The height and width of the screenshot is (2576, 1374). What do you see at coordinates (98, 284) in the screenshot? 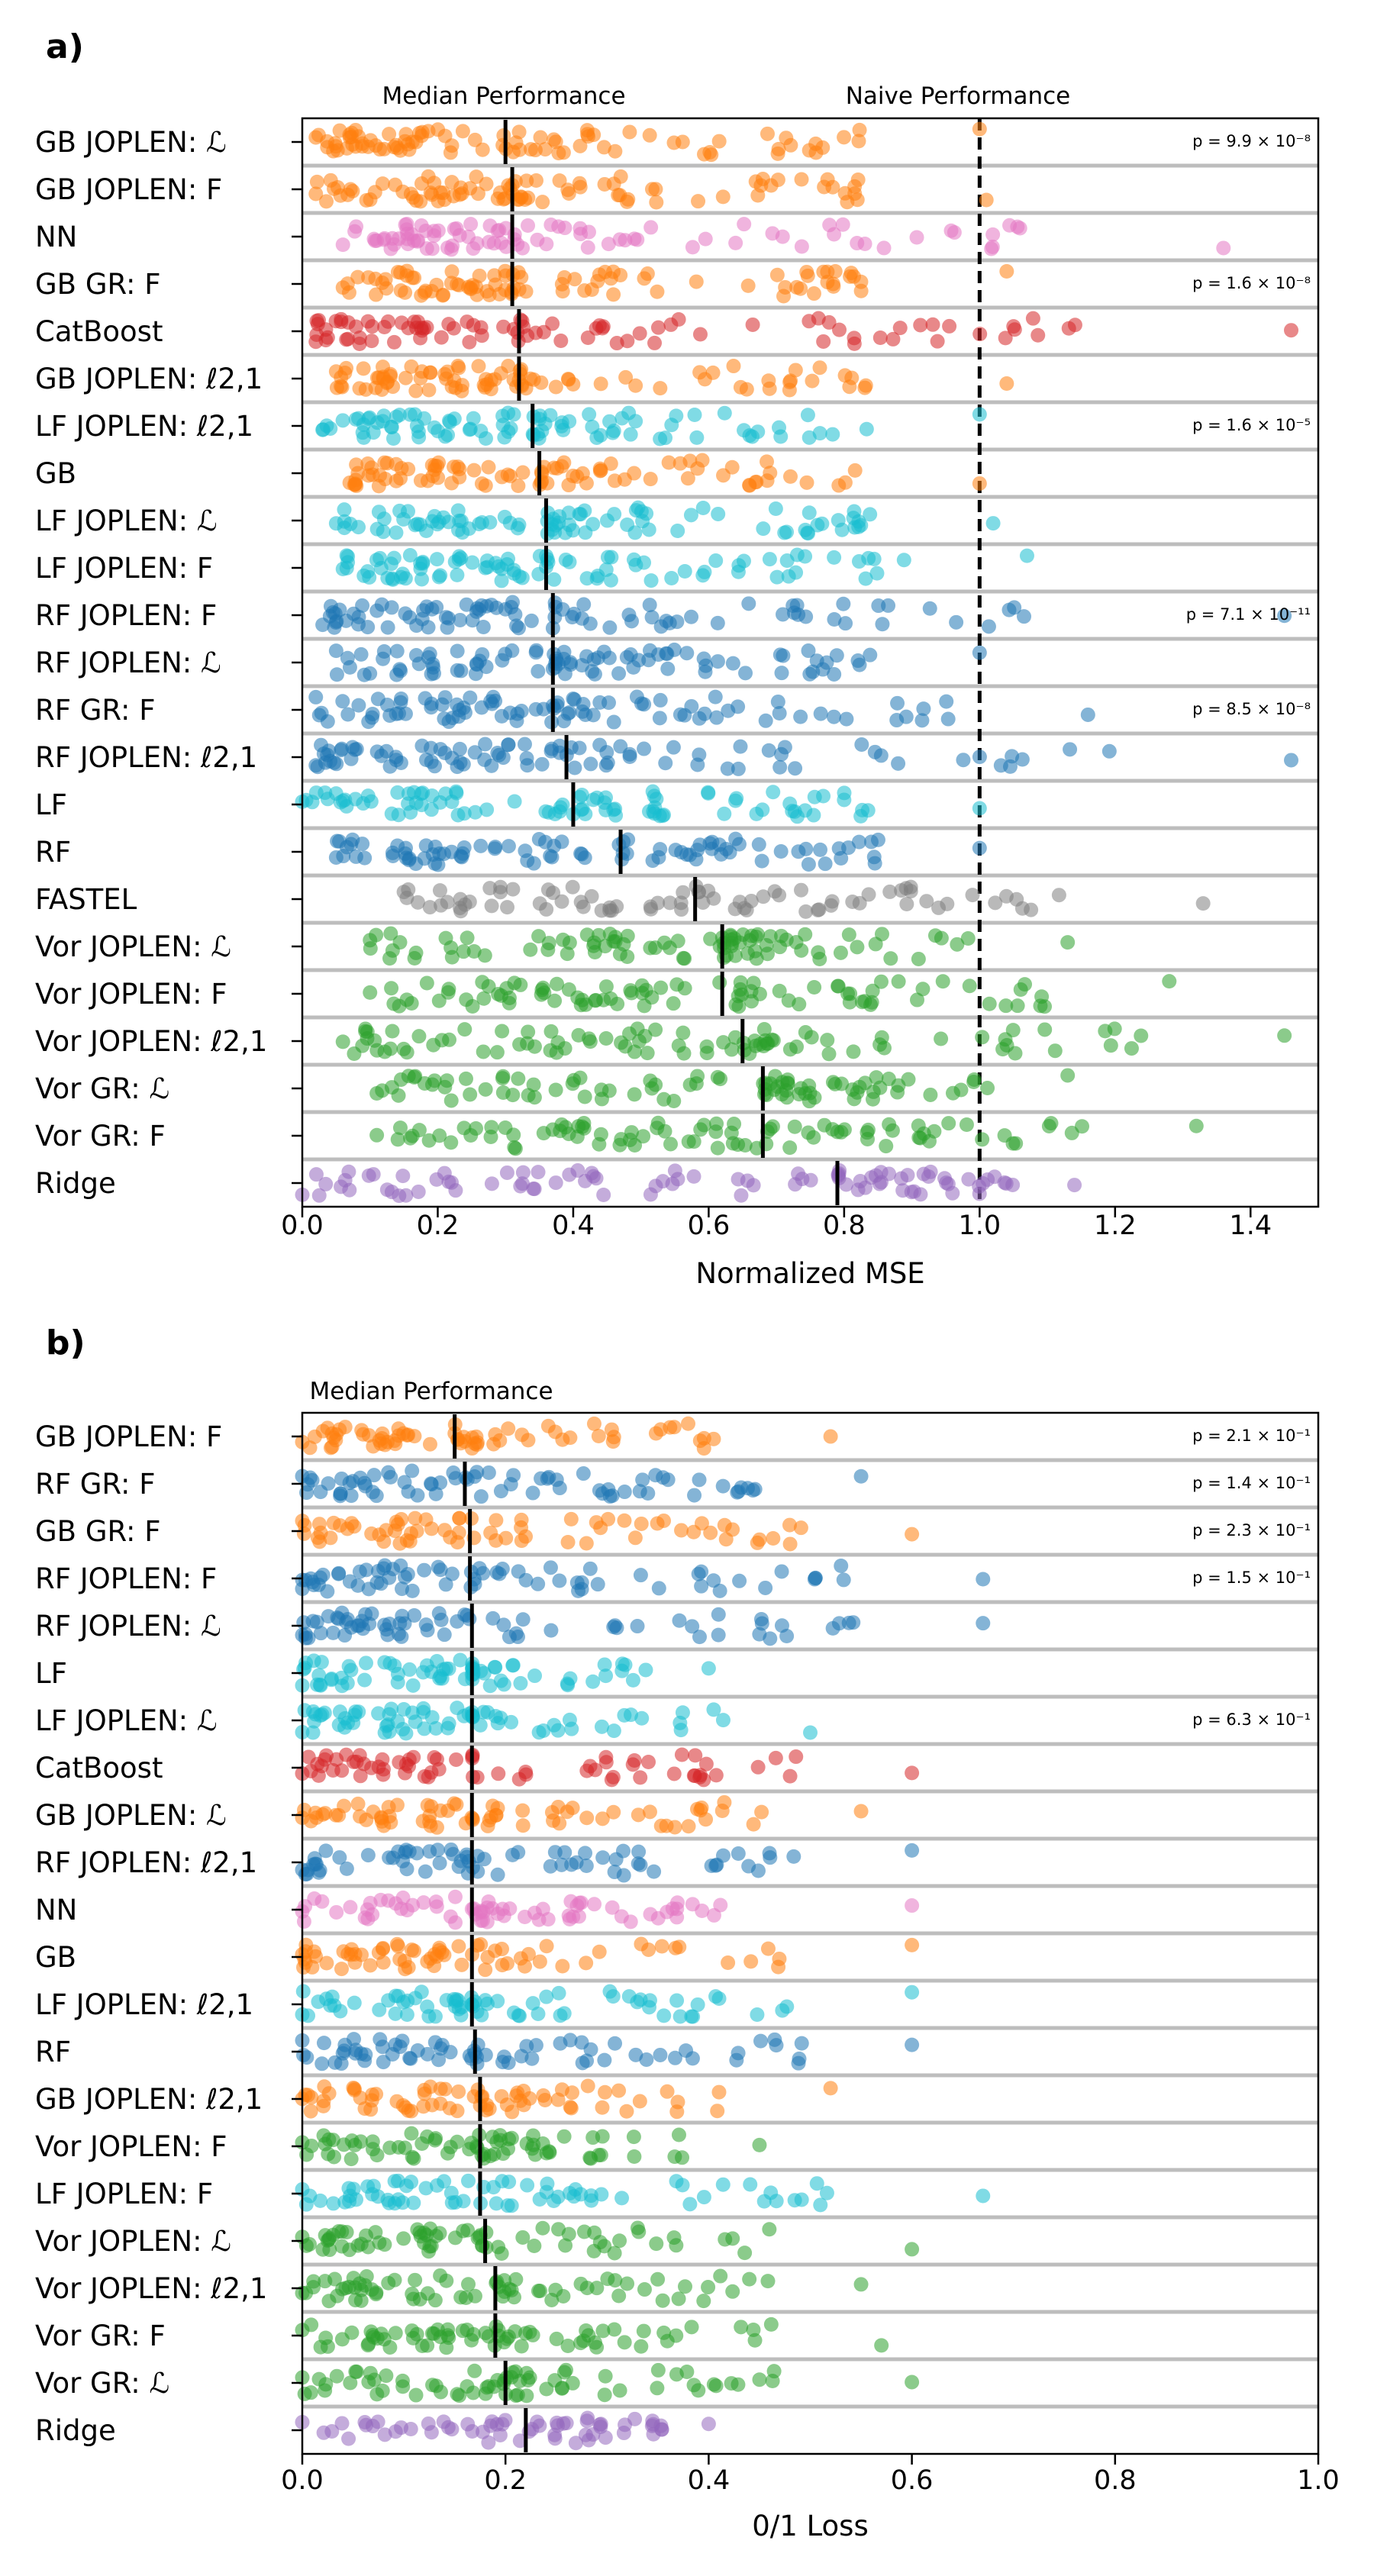
I see `row-label: GB GR: F` at bounding box center [98, 284].